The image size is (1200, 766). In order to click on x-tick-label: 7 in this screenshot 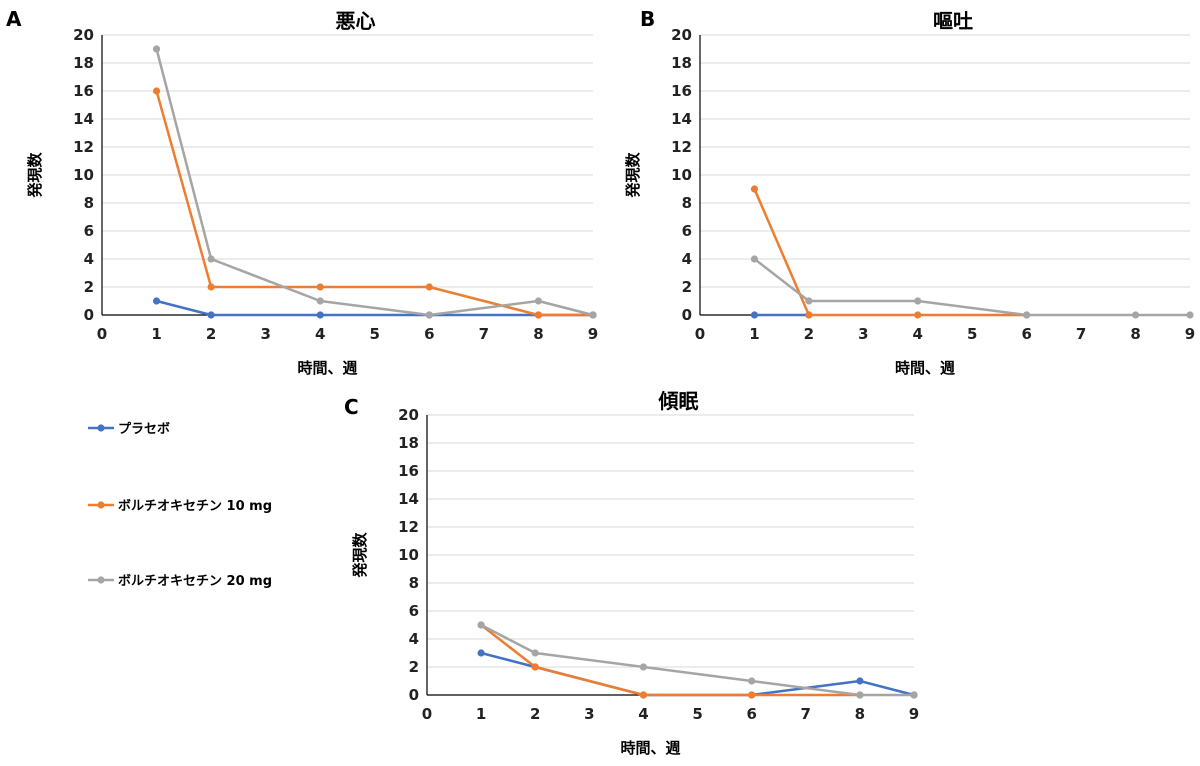, I will do `click(484, 334)`.